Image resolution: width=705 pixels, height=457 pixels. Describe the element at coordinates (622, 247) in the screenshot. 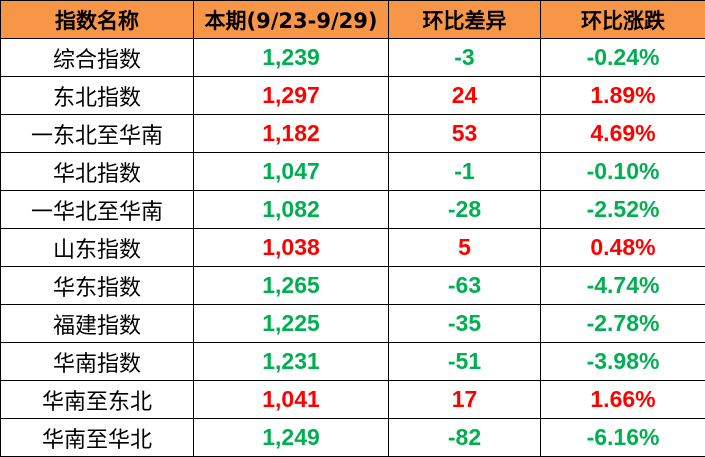

I see `pct-change: 0.48%` at that location.